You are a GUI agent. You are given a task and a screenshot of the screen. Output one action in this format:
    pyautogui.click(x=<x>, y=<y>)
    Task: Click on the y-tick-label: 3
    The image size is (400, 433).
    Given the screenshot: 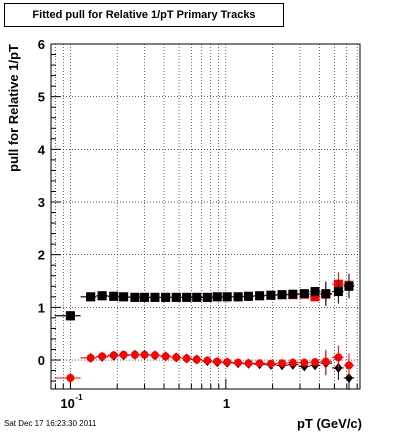 What is the action you would take?
    pyautogui.click(x=41, y=202)
    